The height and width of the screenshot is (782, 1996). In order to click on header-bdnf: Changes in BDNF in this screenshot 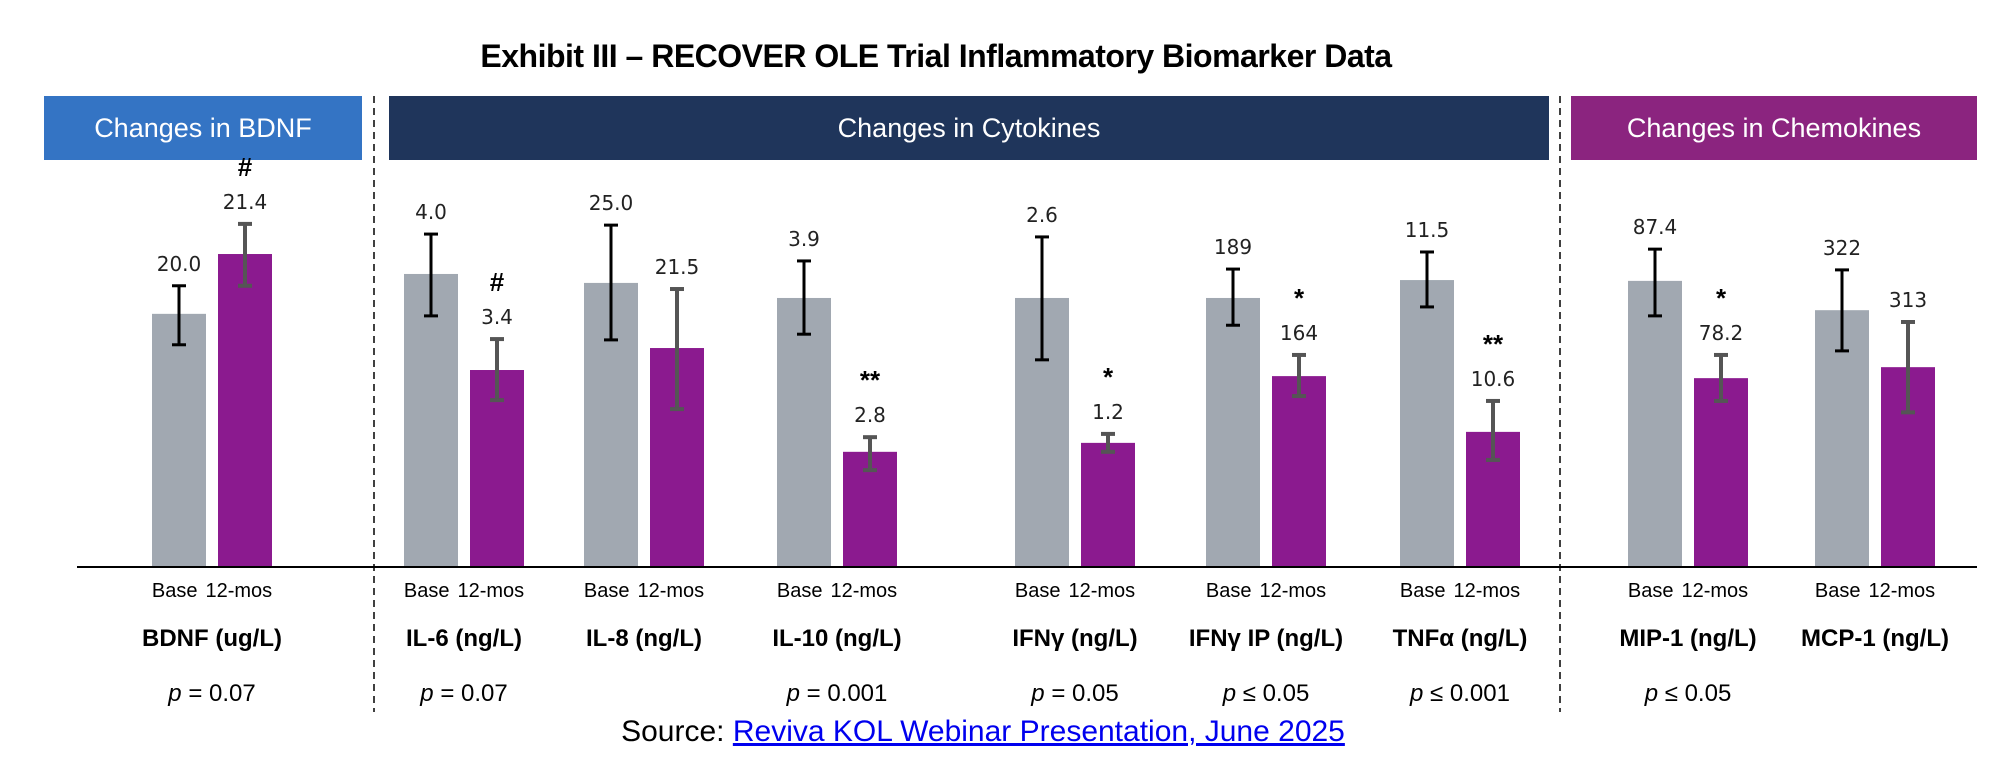, I will do `click(203, 128)`.